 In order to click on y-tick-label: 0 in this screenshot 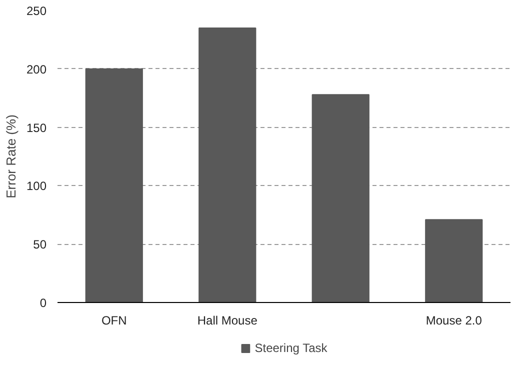, I will do `click(43, 303)`.